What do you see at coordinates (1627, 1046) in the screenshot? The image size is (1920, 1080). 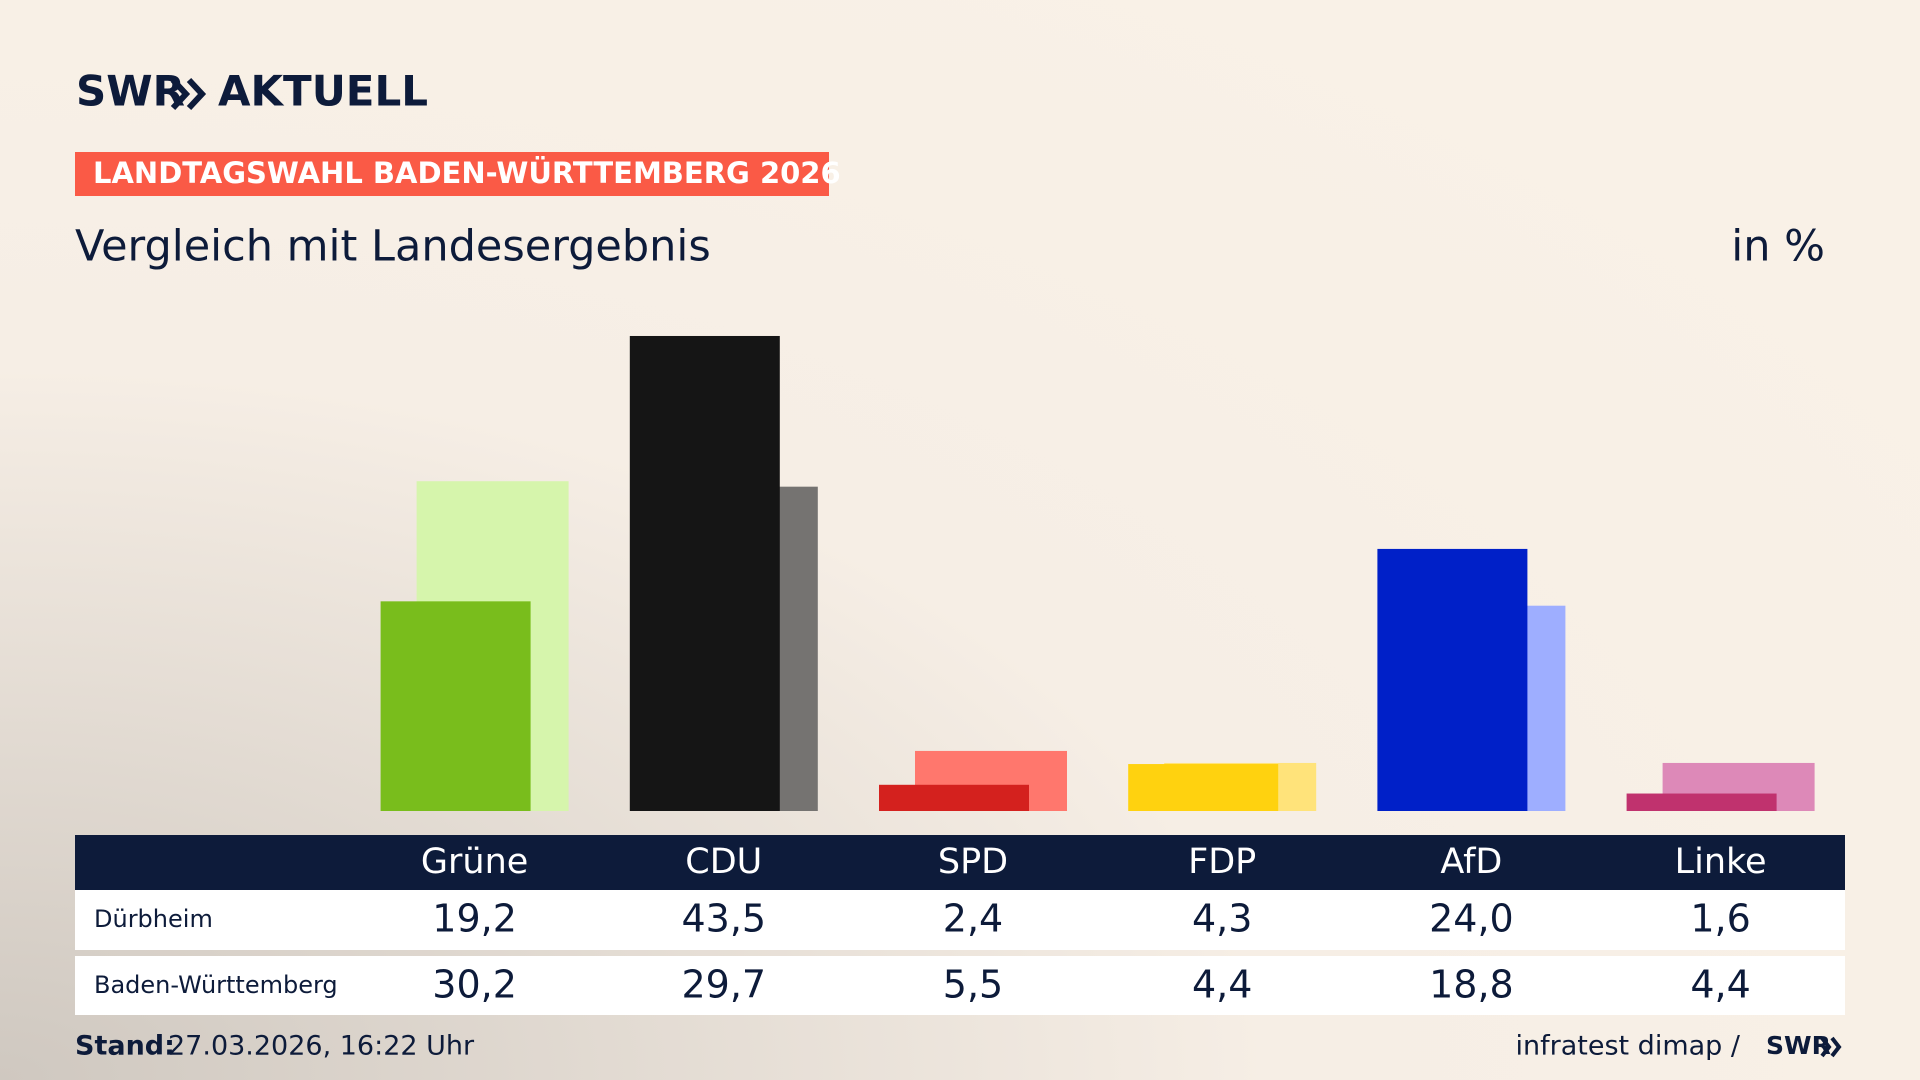 I see `footer-source: infratest dimap /` at bounding box center [1627, 1046].